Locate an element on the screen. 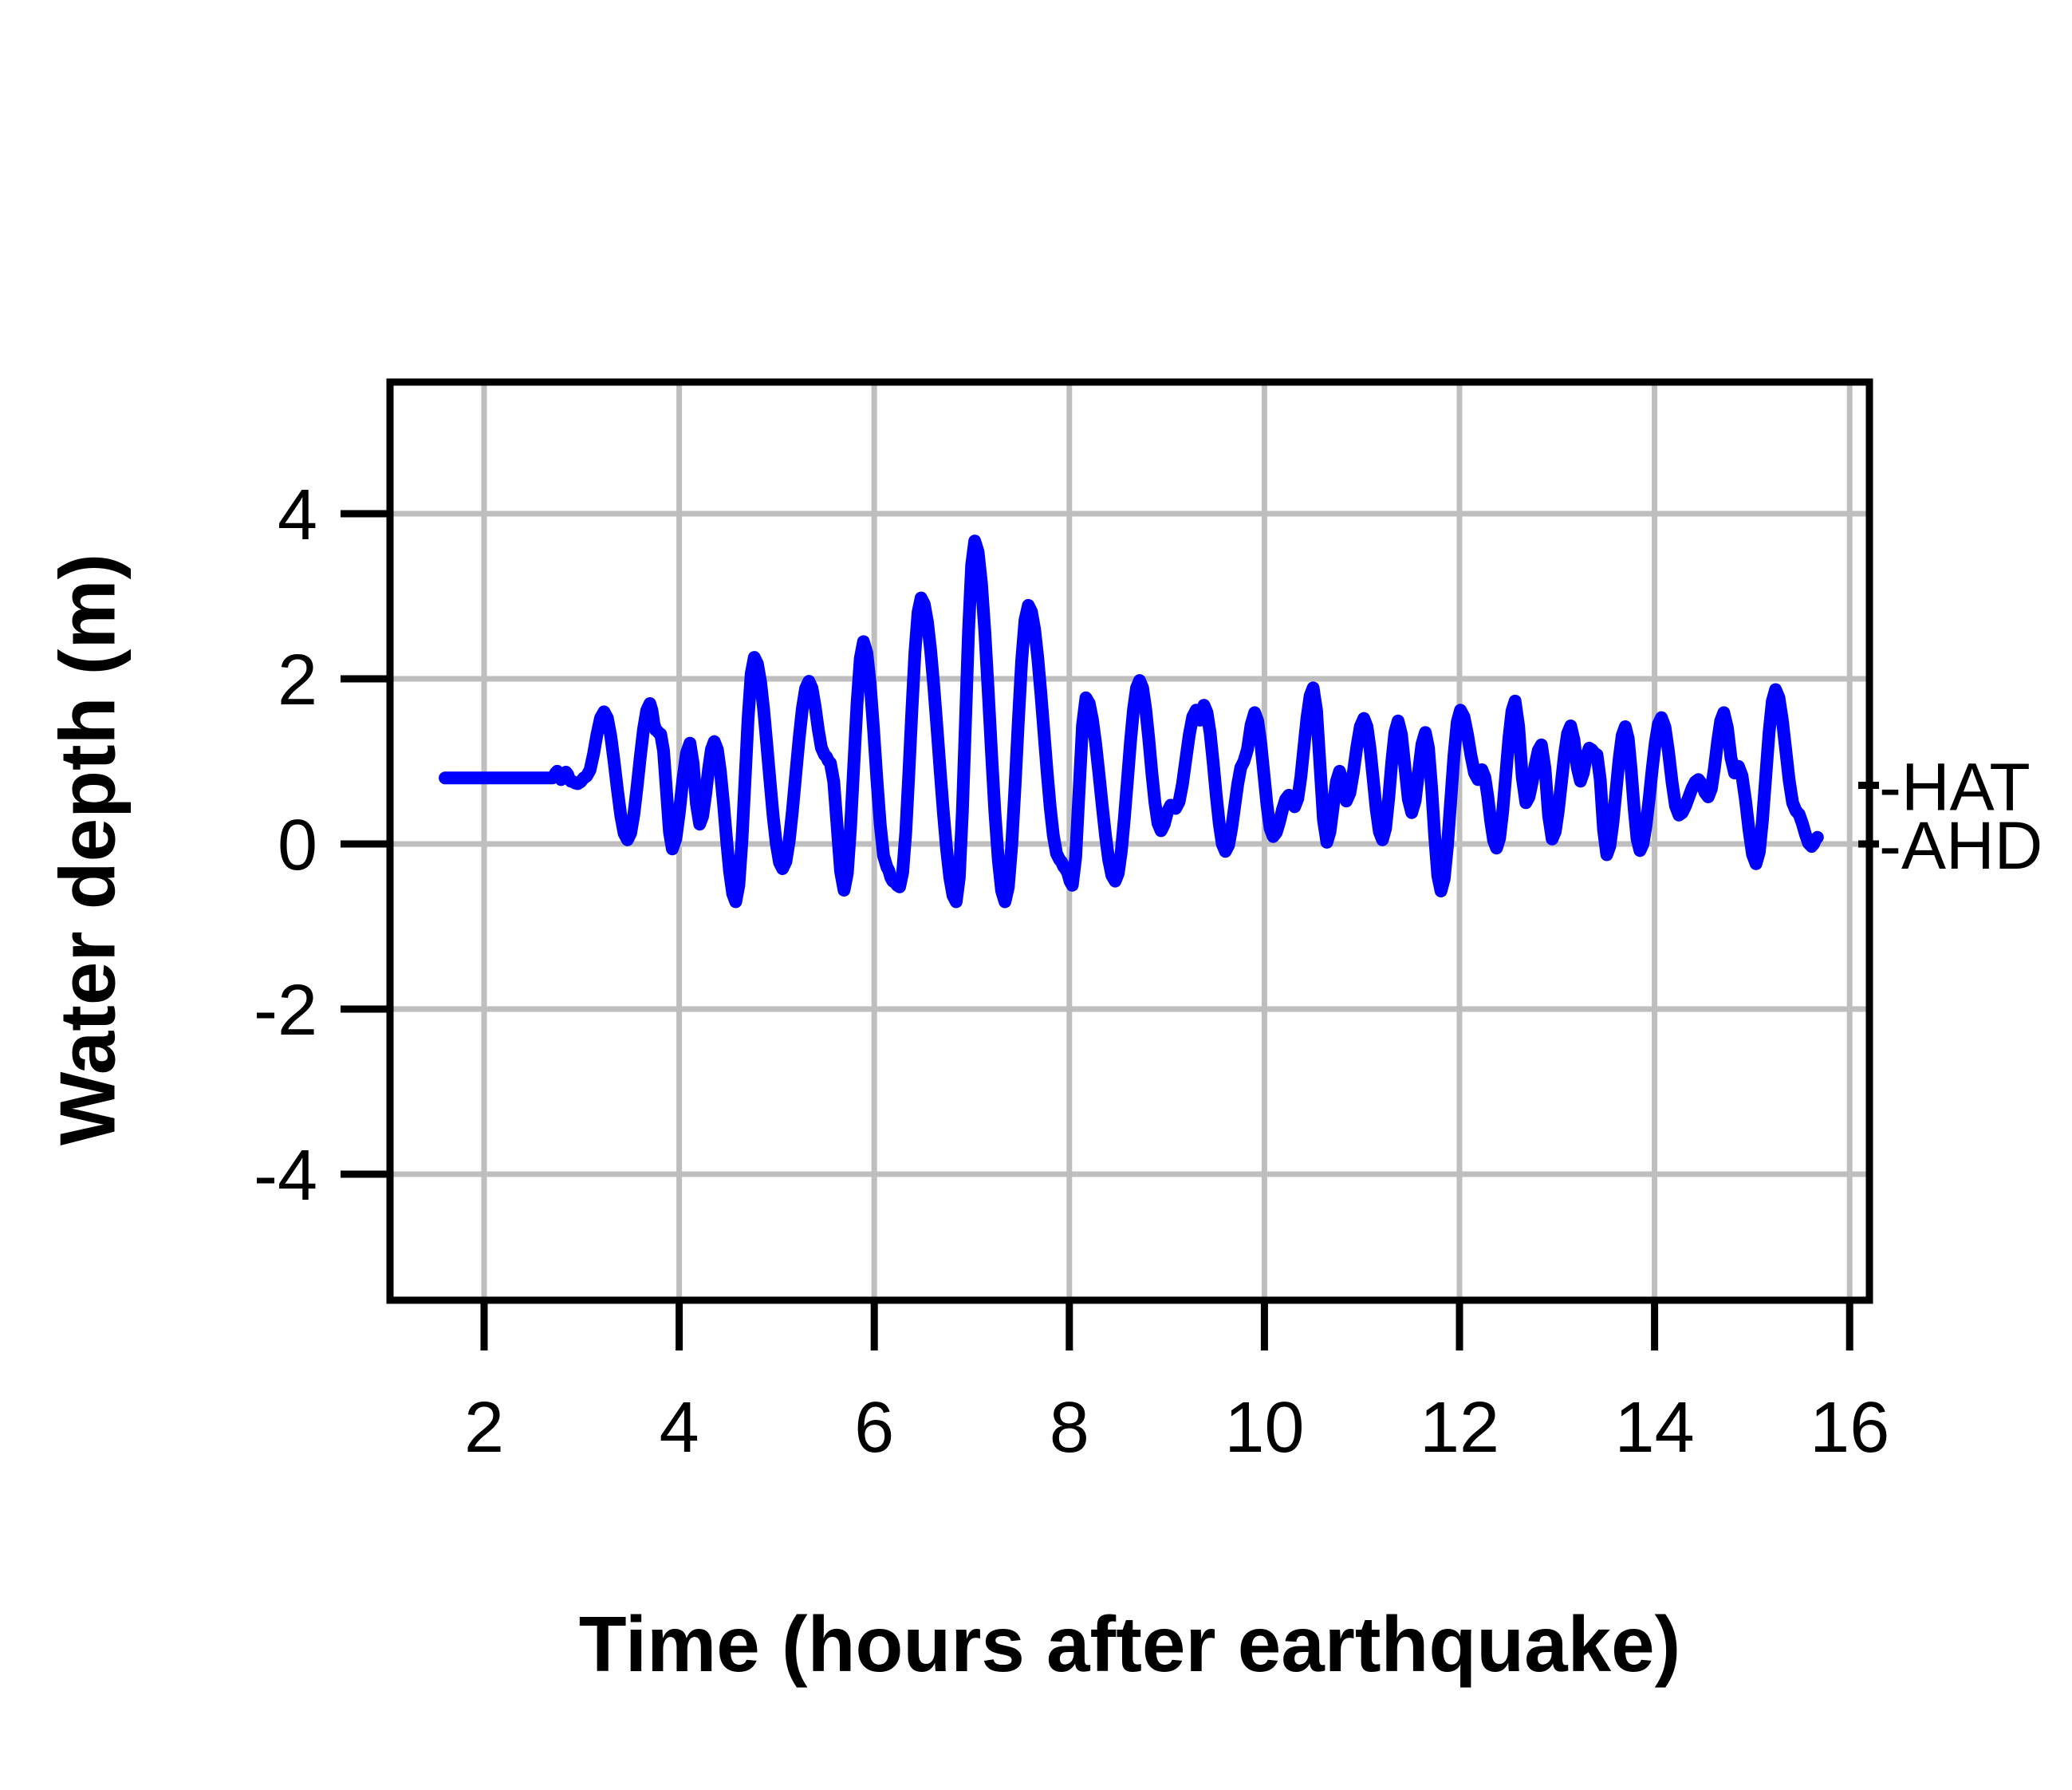  y-tick-label: 4 is located at coordinates (297, 515).